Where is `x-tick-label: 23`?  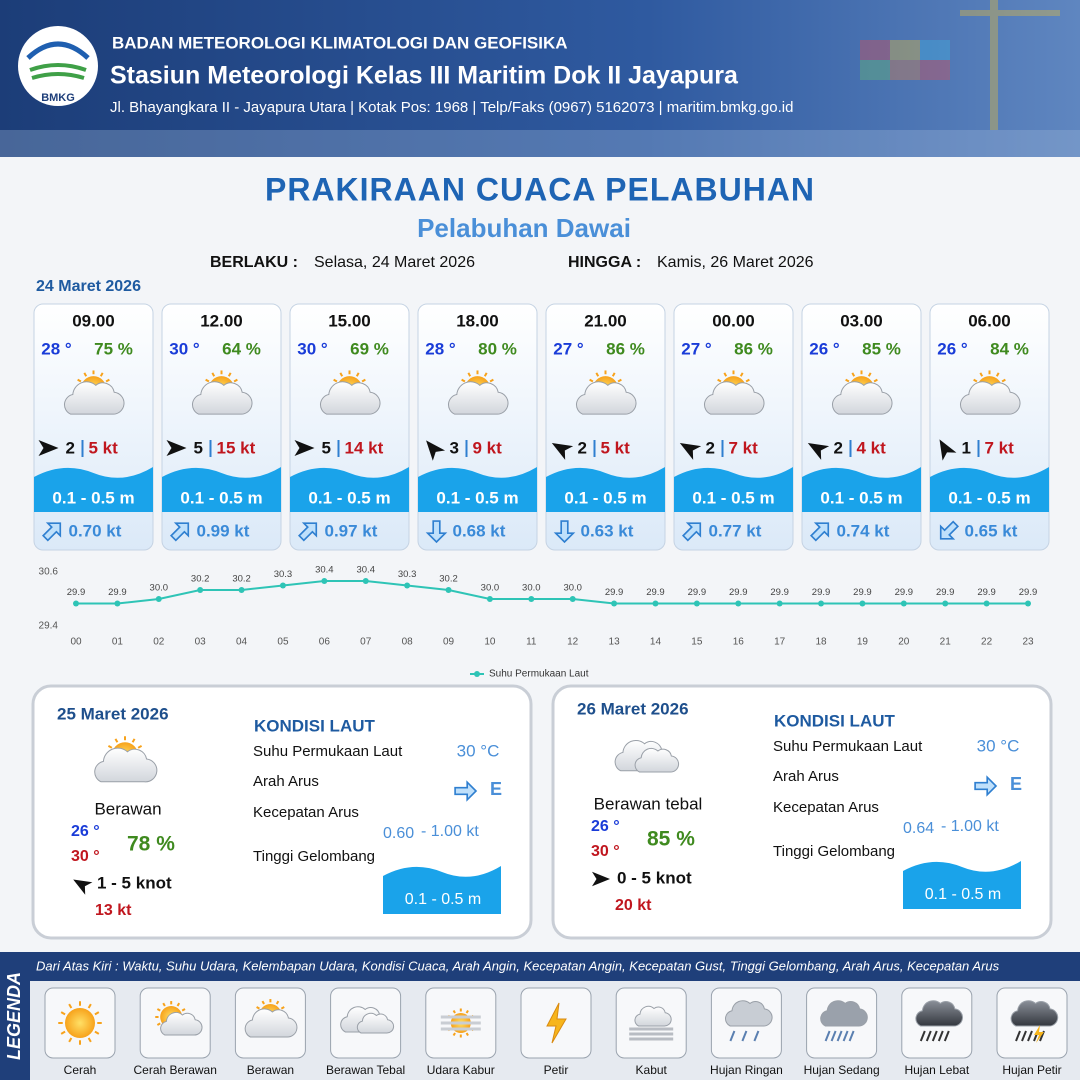 x-tick-label: 23 is located at coordinates (1028, 642).